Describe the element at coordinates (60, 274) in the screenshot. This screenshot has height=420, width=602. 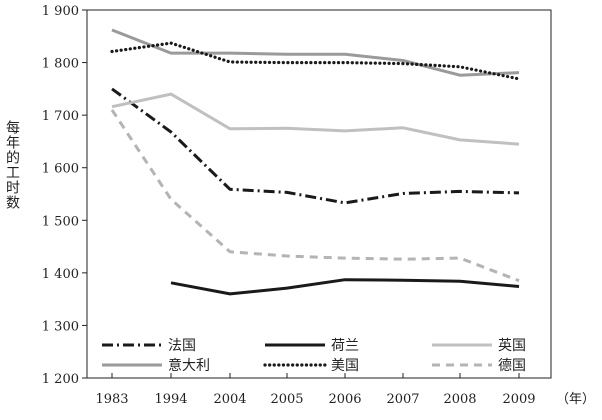
I see `y-tick-label: 1 400` at that location.